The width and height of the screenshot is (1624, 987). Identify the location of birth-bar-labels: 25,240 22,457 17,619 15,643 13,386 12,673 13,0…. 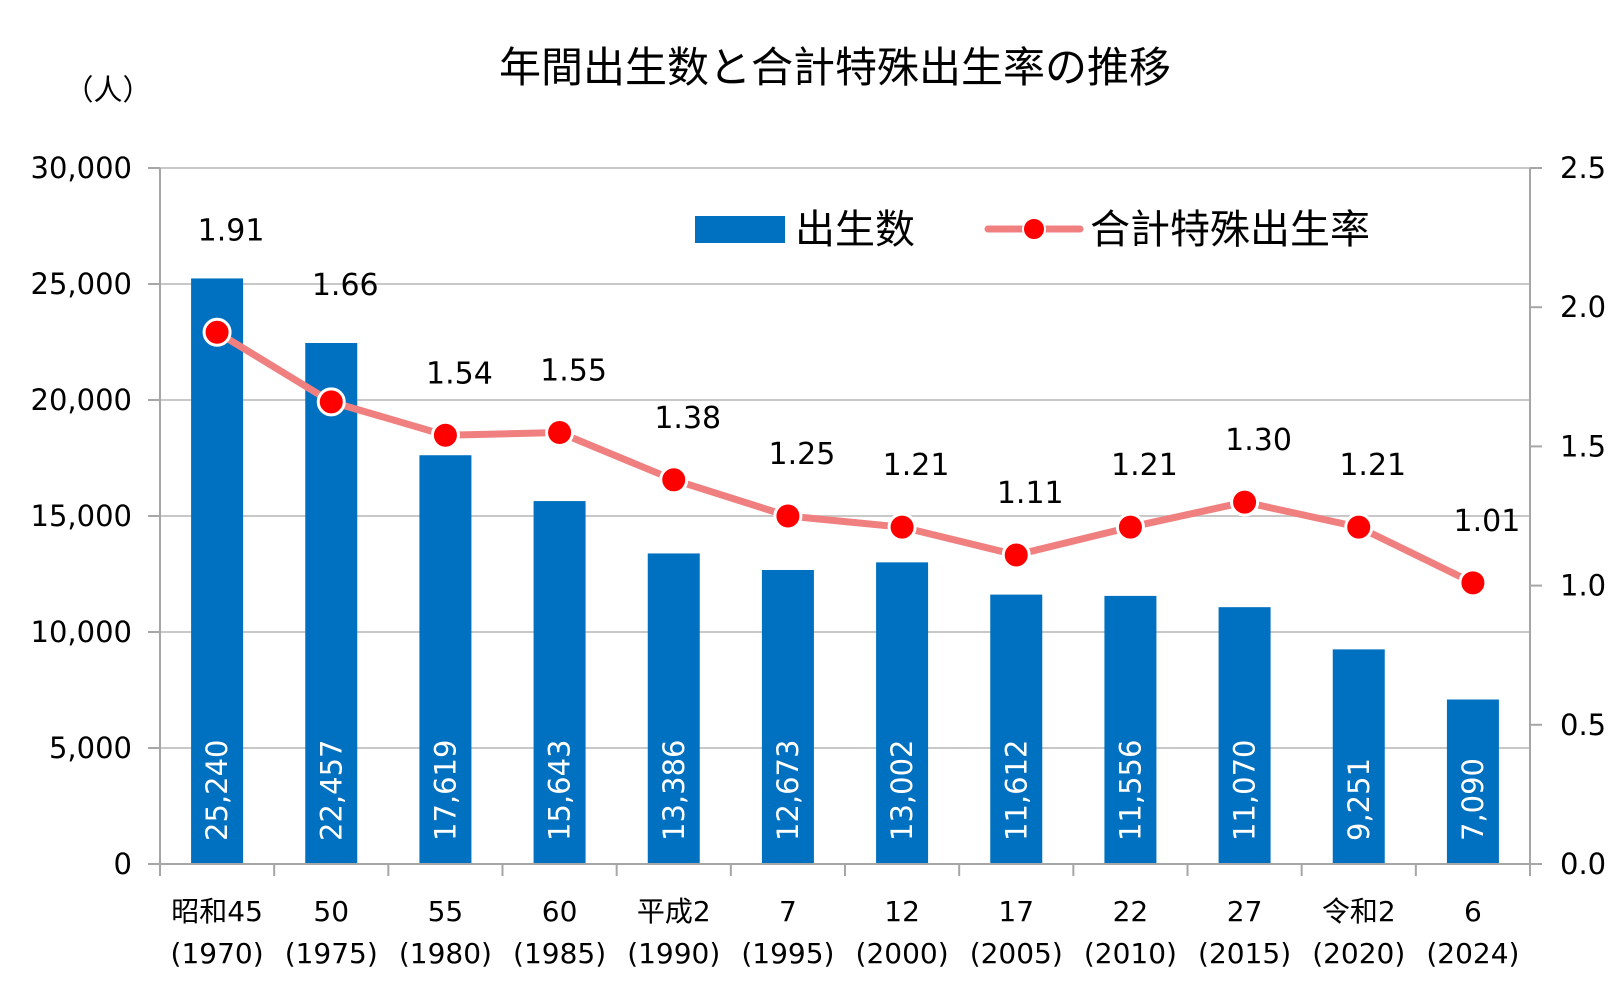
(845, 790).